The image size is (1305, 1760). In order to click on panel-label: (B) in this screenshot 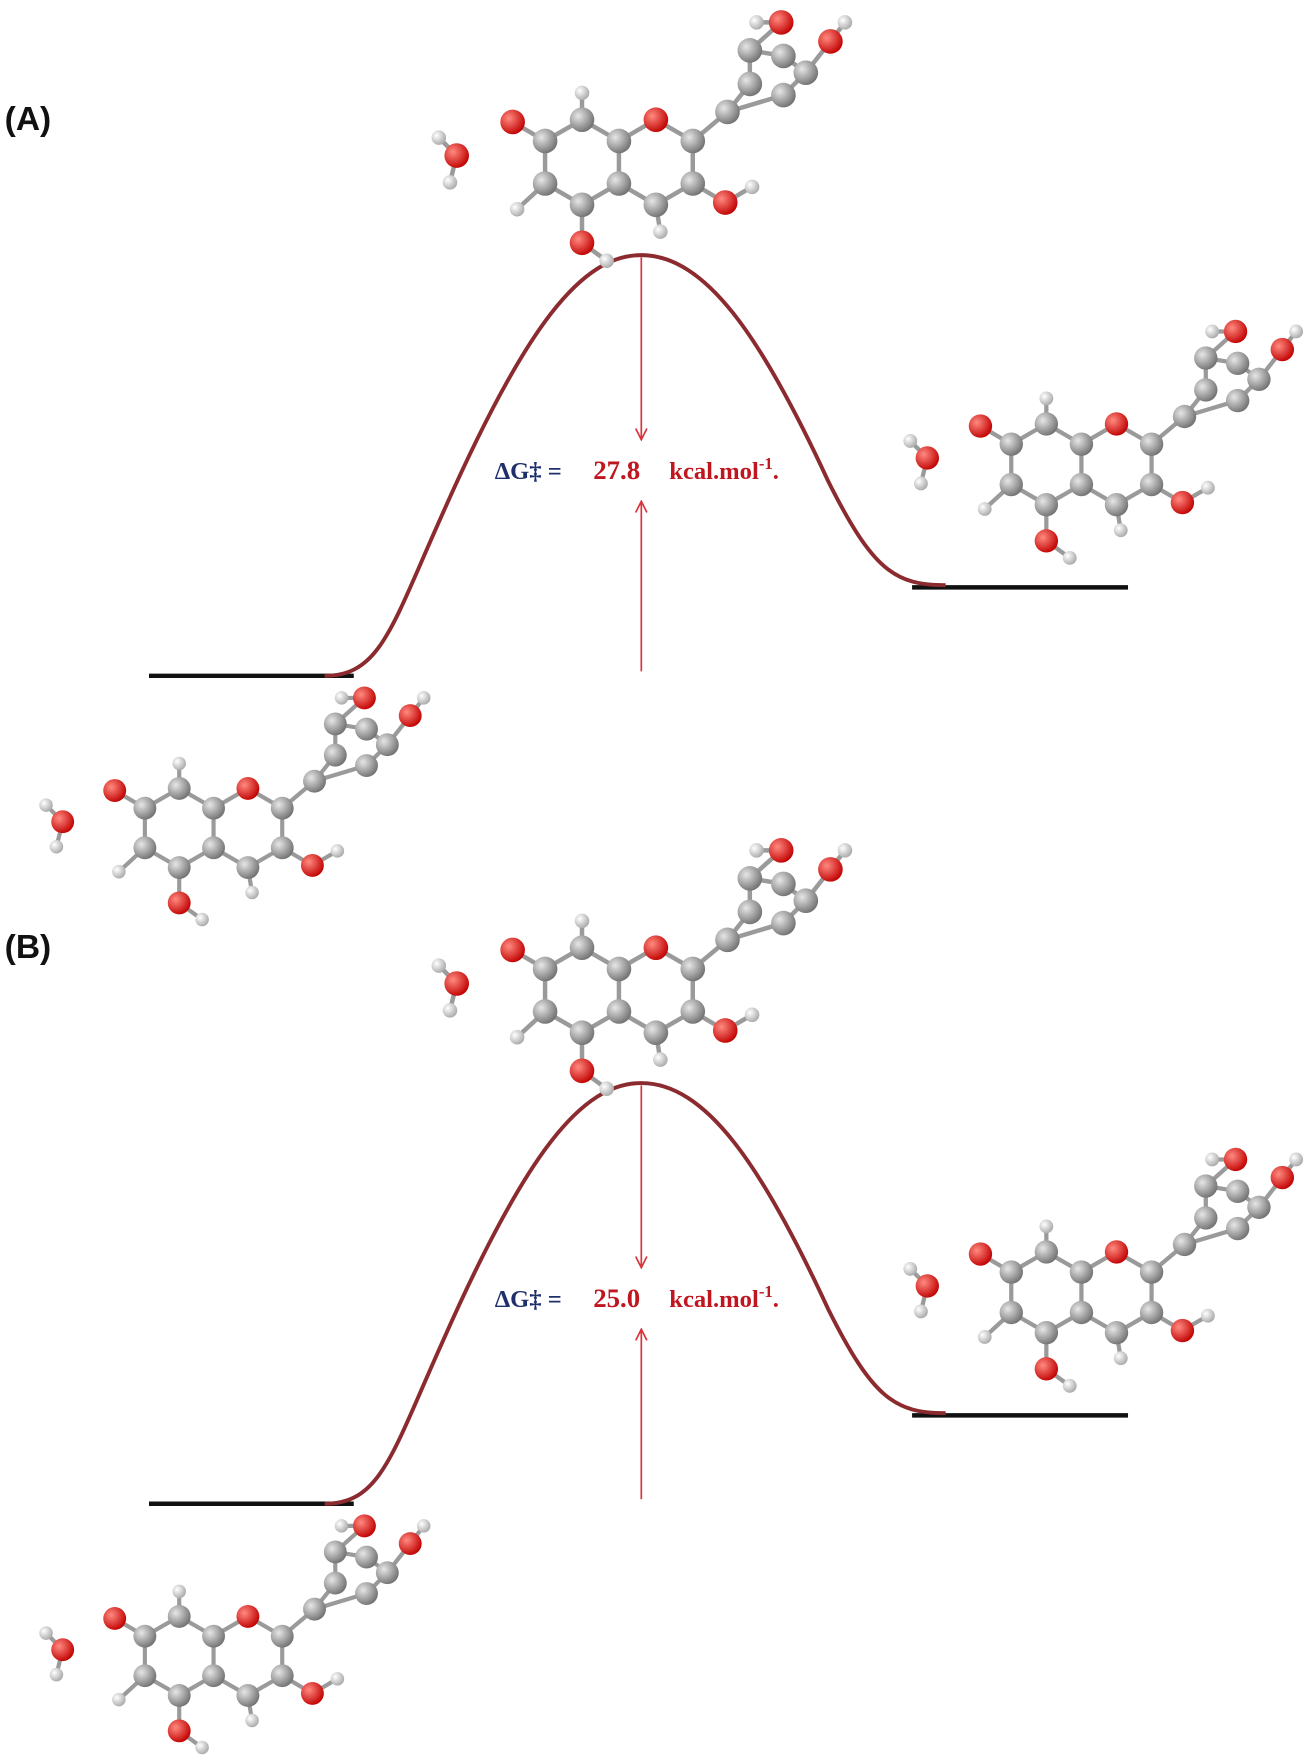, I will do `click(28, 947)`.